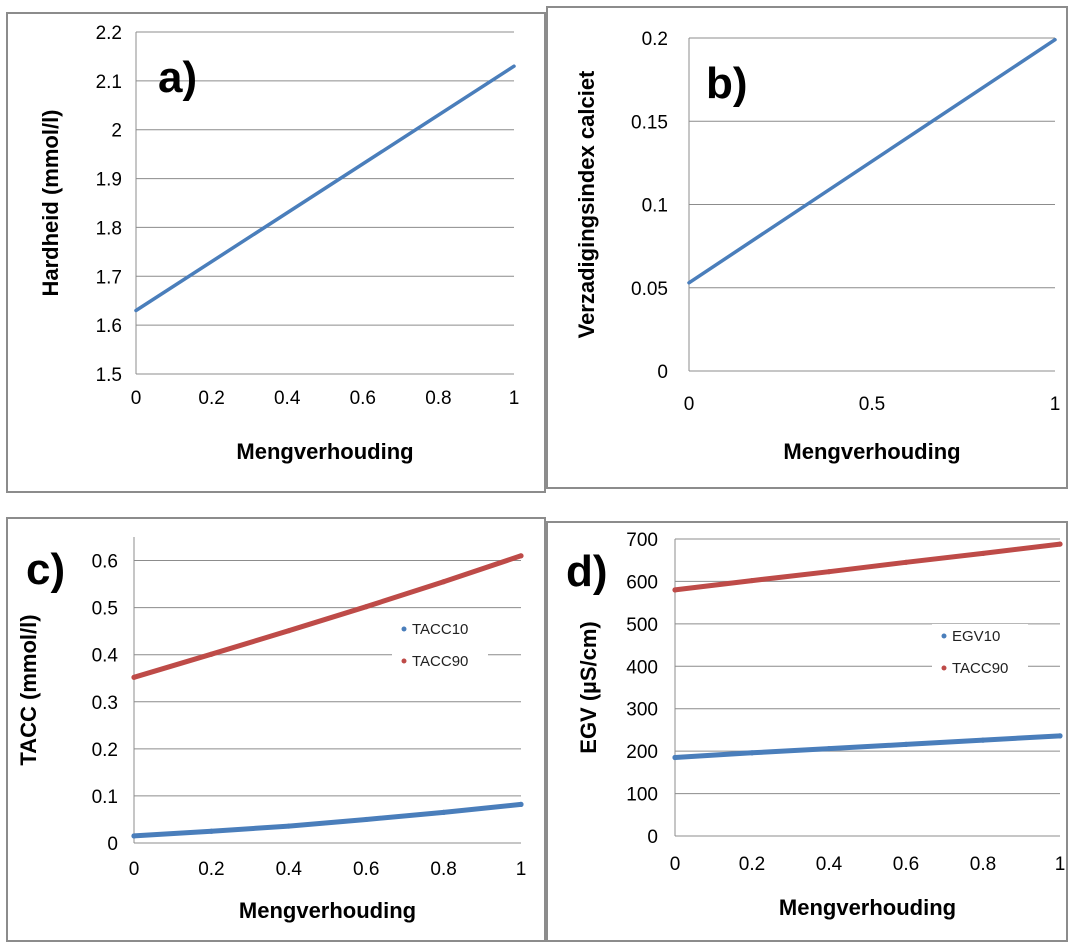 This screenshot has width=1072, height=947. Describe the element at coordinates (976, 636) in the screenshot. I see `legend-entry-EGV10: EGV10` at that location.